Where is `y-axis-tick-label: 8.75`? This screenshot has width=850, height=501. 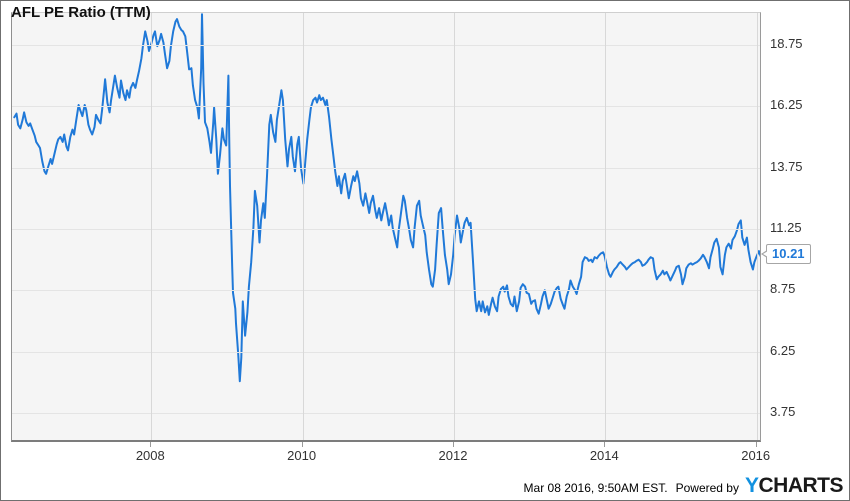 y-axis-tick-label: 8.75 is located at coordinates (783, 289).